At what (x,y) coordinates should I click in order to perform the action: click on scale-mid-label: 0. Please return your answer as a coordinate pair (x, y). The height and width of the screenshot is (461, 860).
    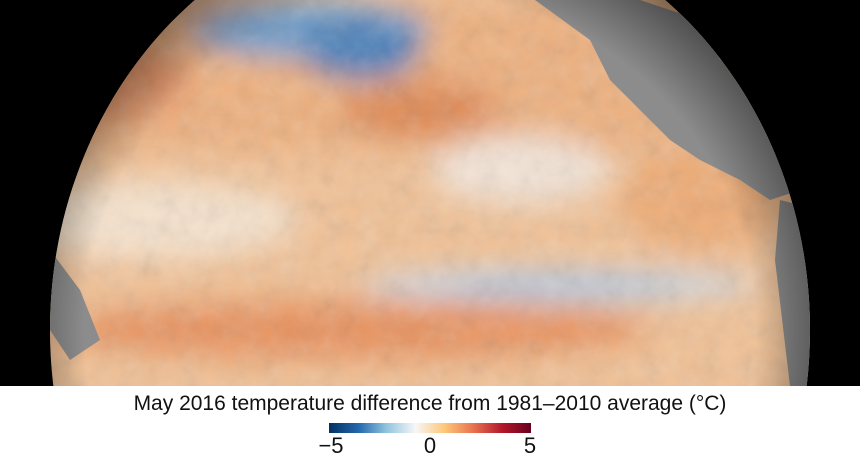
    Looking at the image, I should click on (430, 445).